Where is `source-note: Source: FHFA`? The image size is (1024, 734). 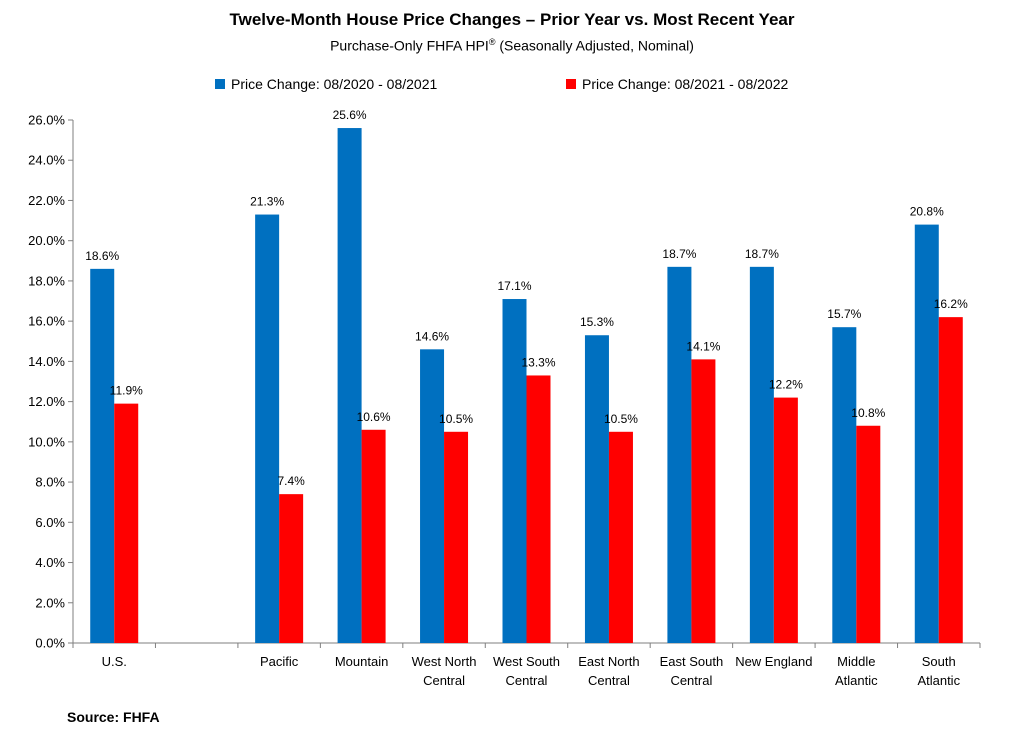
source-note: Source: FHFA is located at coordinates (113, 717).